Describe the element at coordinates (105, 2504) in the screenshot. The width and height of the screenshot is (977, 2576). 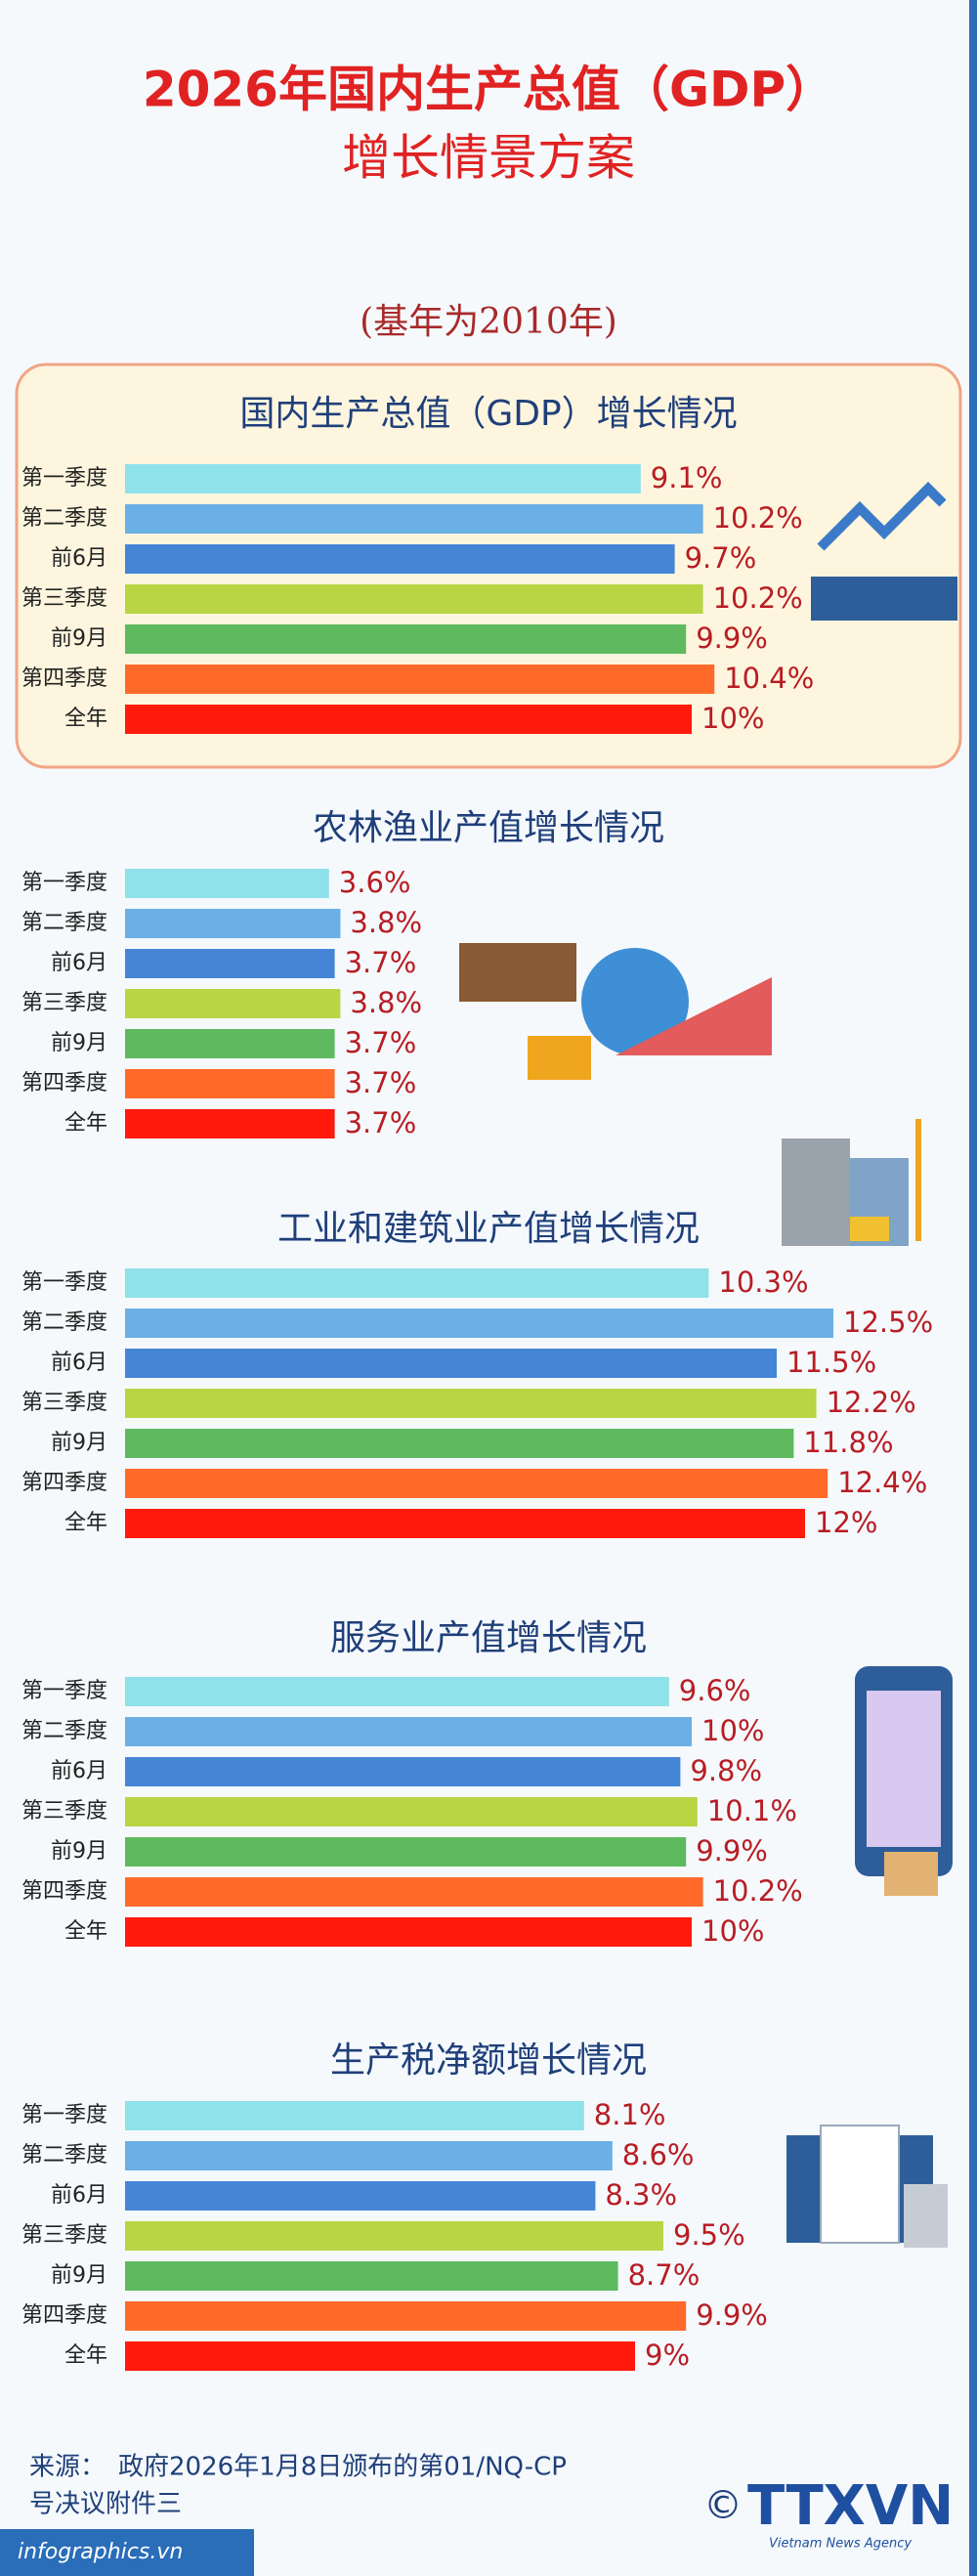
I see `source-line: 号决议附件三` at that location.